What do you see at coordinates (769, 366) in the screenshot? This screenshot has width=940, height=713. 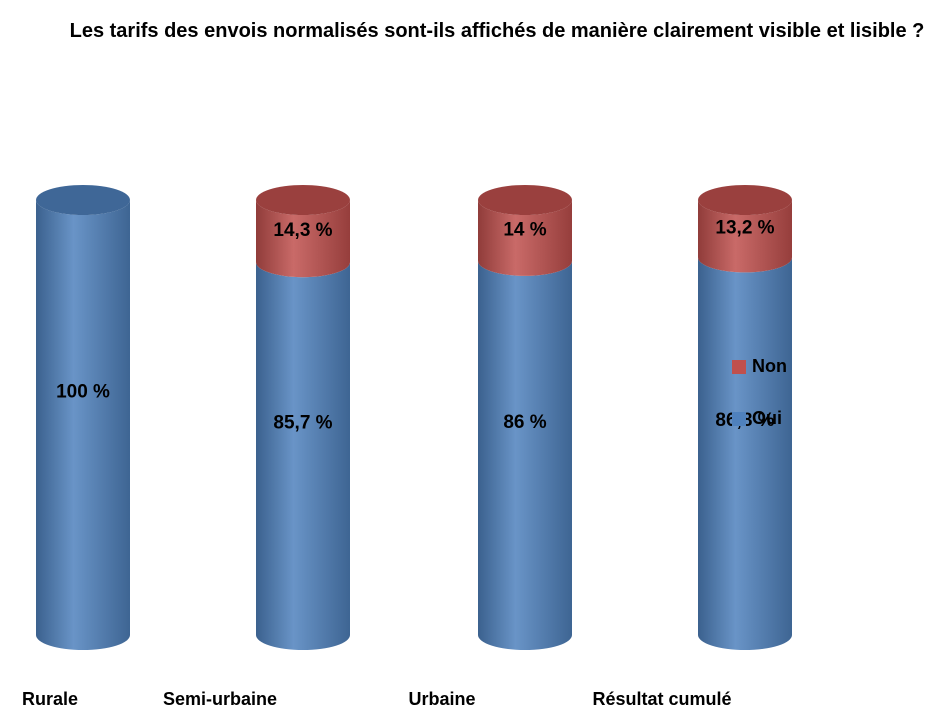 I see `legend-label: Non` at bounding box center [769, 366].